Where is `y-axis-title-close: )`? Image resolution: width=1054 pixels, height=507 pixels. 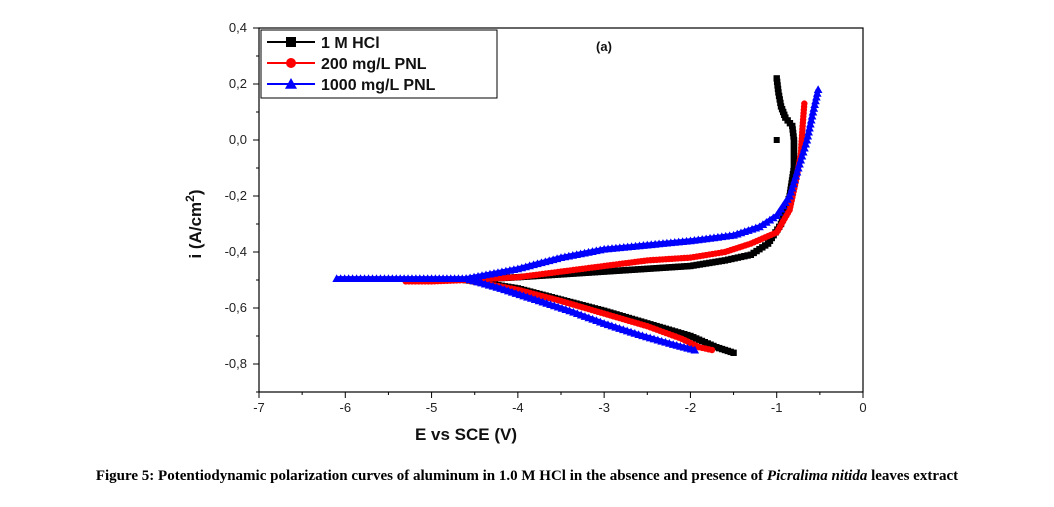 y-axis-title-close: ) is located at coordinates (195, 192).